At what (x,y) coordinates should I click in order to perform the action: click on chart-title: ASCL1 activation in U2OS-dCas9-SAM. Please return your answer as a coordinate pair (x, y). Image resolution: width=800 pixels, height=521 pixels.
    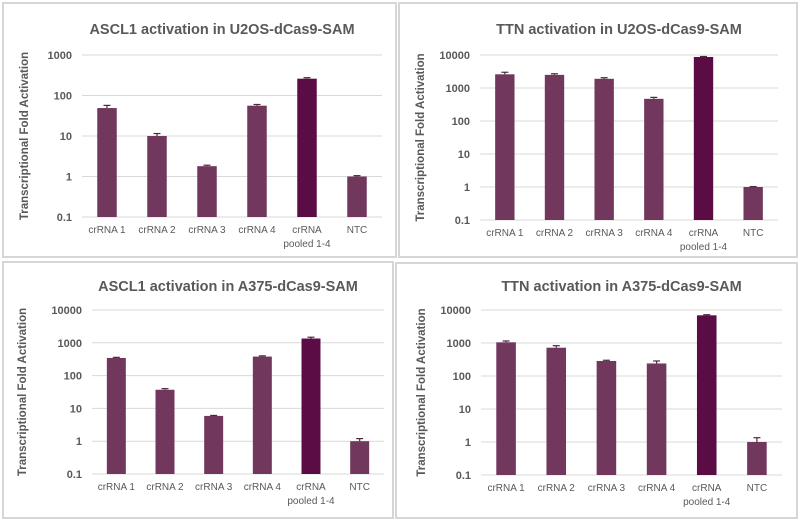
    Looking at the image, I should click on (221, 30).